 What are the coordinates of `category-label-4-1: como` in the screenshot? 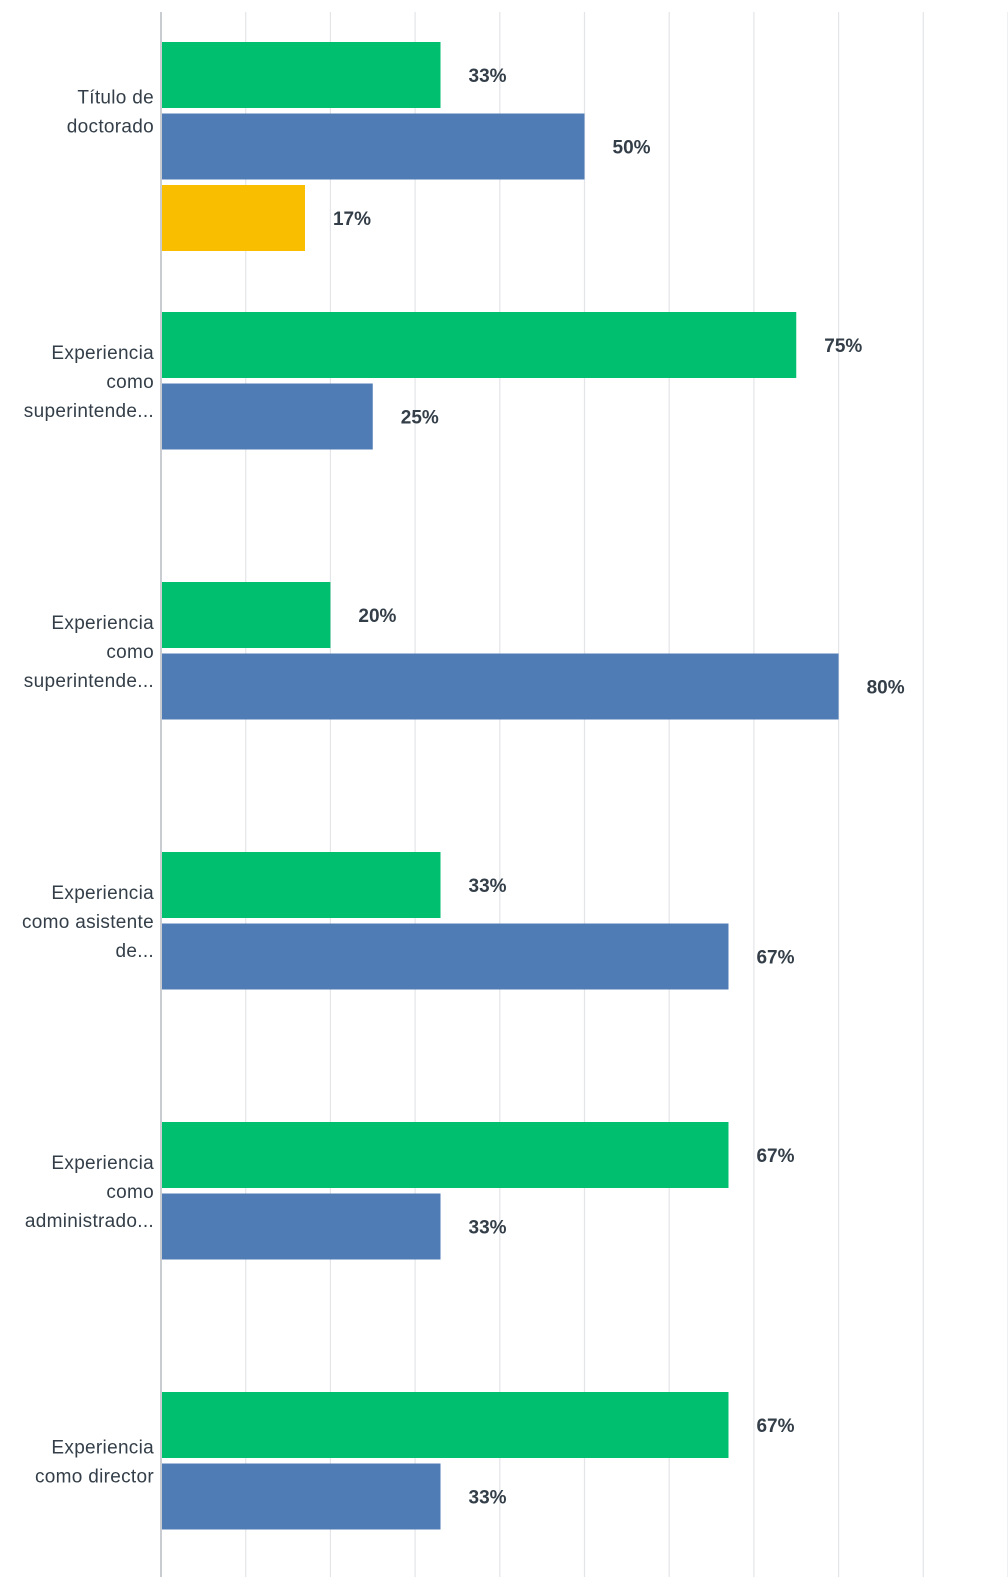 It's located at (130, 1192).